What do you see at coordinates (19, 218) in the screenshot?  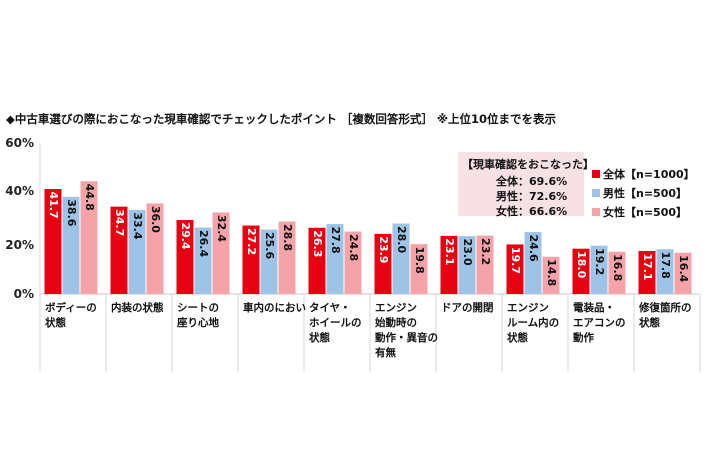 I see `y-axis-ticks: 60% 40% 20% 0%` at bounding box center [19, 218].